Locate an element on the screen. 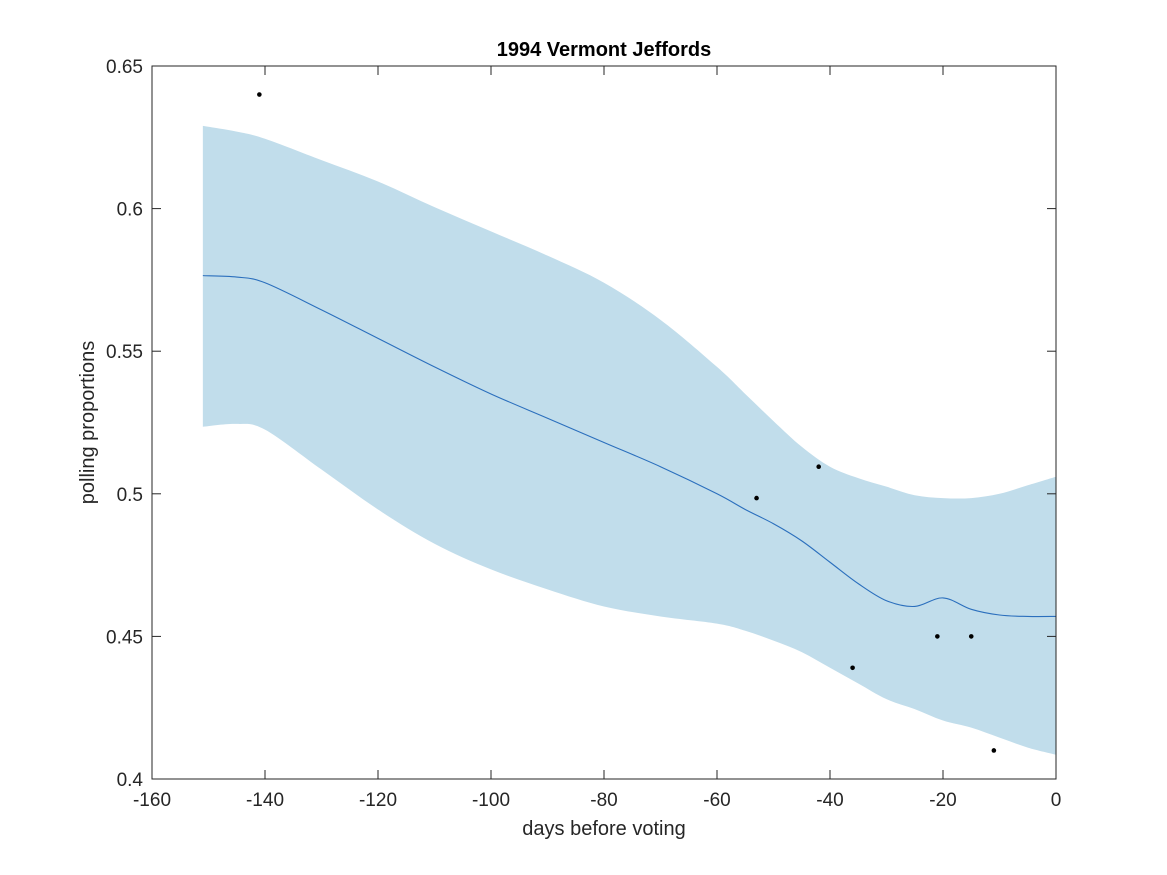 Image resolution: width=1167 pixels, height=875 pixels. x-tick-label: -20 is located at coordinates (942, 800).